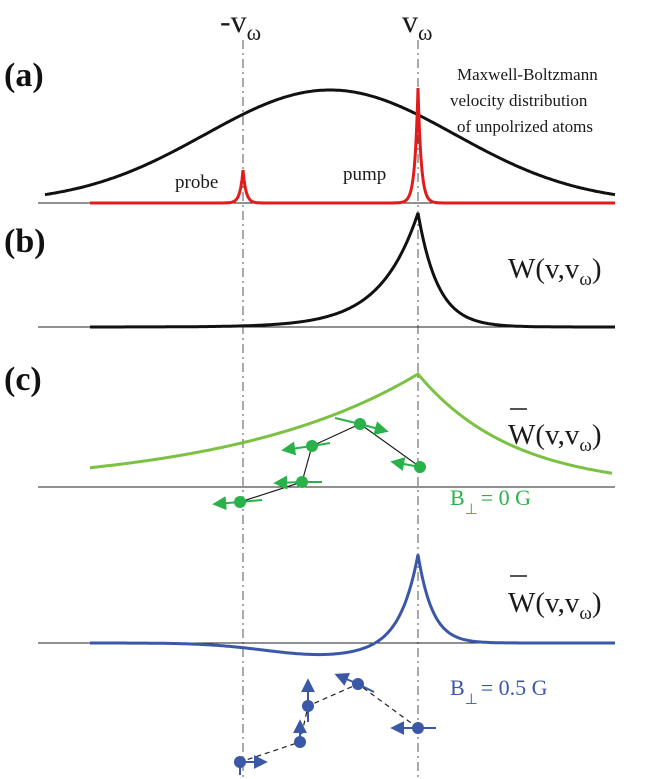  What do you see at coordinates (352, 605) in the screenshot?
I see `panel-d-curve` at bounding box center [352, 605].